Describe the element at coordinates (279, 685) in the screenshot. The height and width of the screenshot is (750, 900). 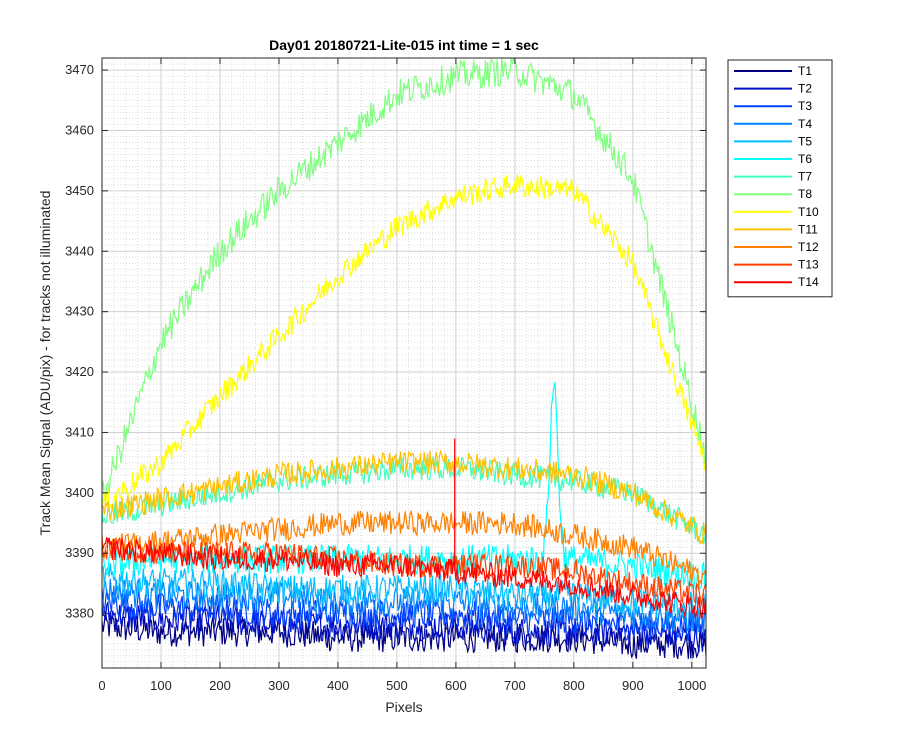
I see `x-tick-label: 300` at that location.